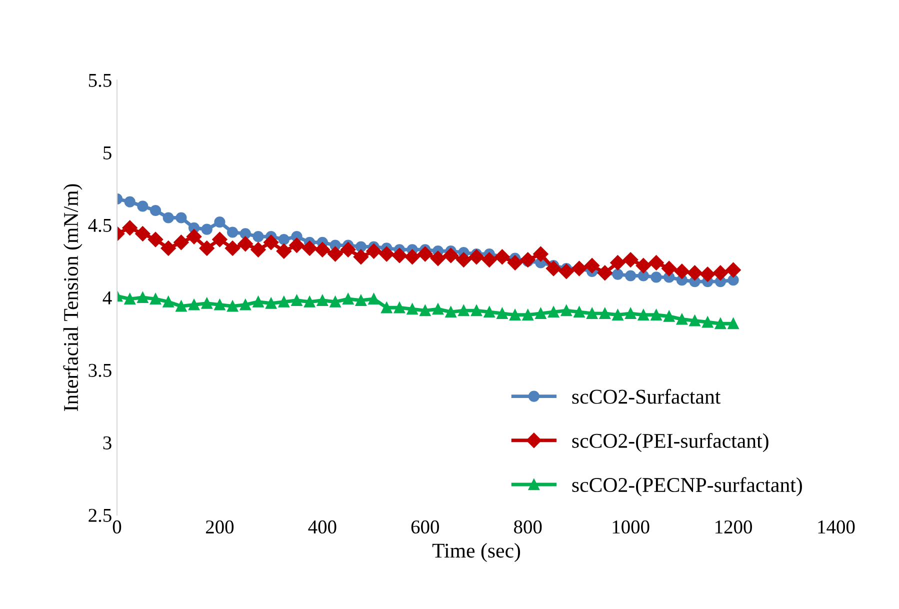 The image size is (899, 609). What do you see at coordinates (631, 527) in the screenshot?
I see `x-tick-label: 1000` at bounding box center [631, 527].